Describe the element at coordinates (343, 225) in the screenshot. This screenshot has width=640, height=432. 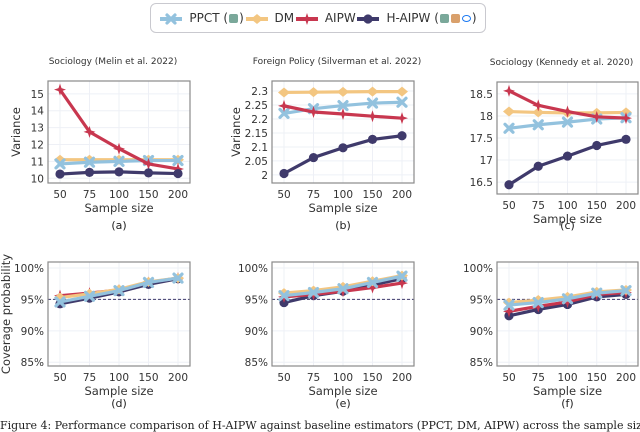
I see `panel-label: (b)` at that location.